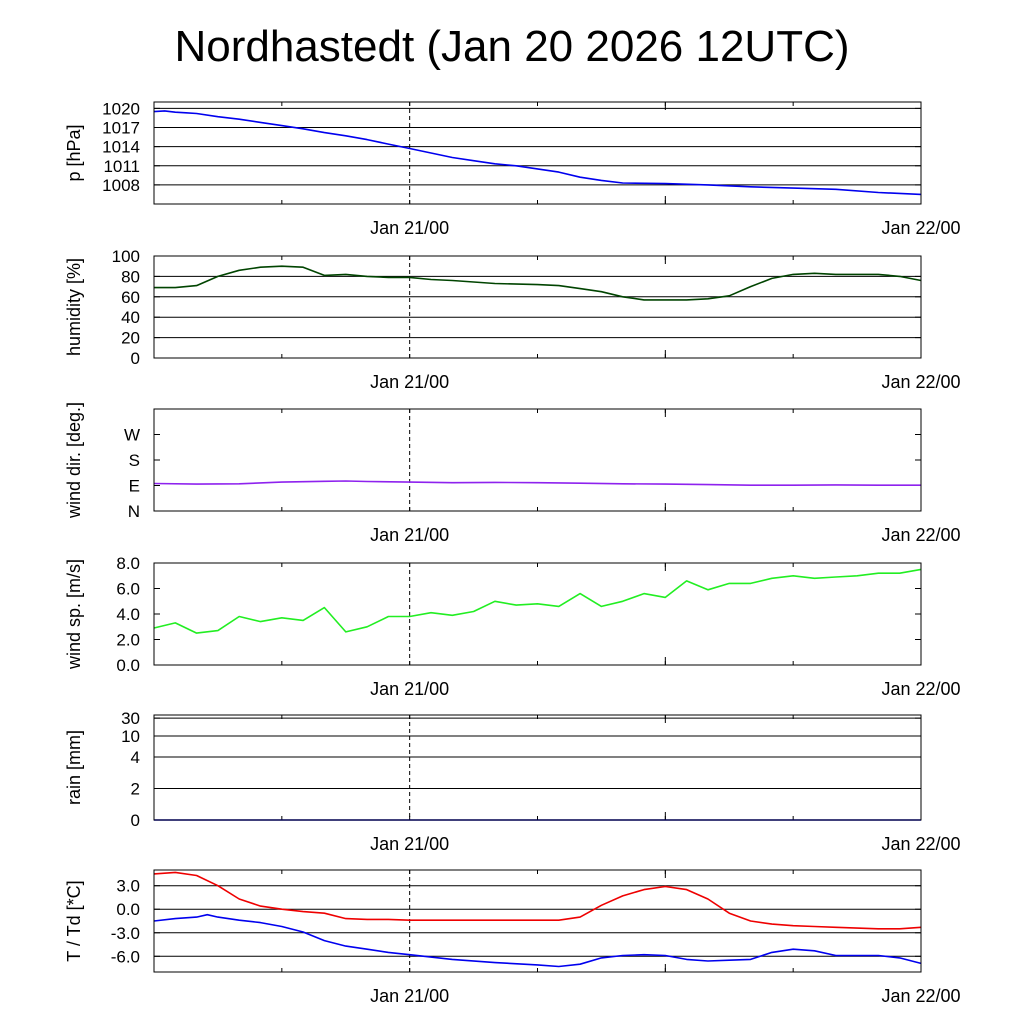 Image resolution: width=1024 pixels, height=1024 pixels. Describe the element at coordinates (125, 933) in the screenshot. I see `y-tick-label: -3.0` at that location.